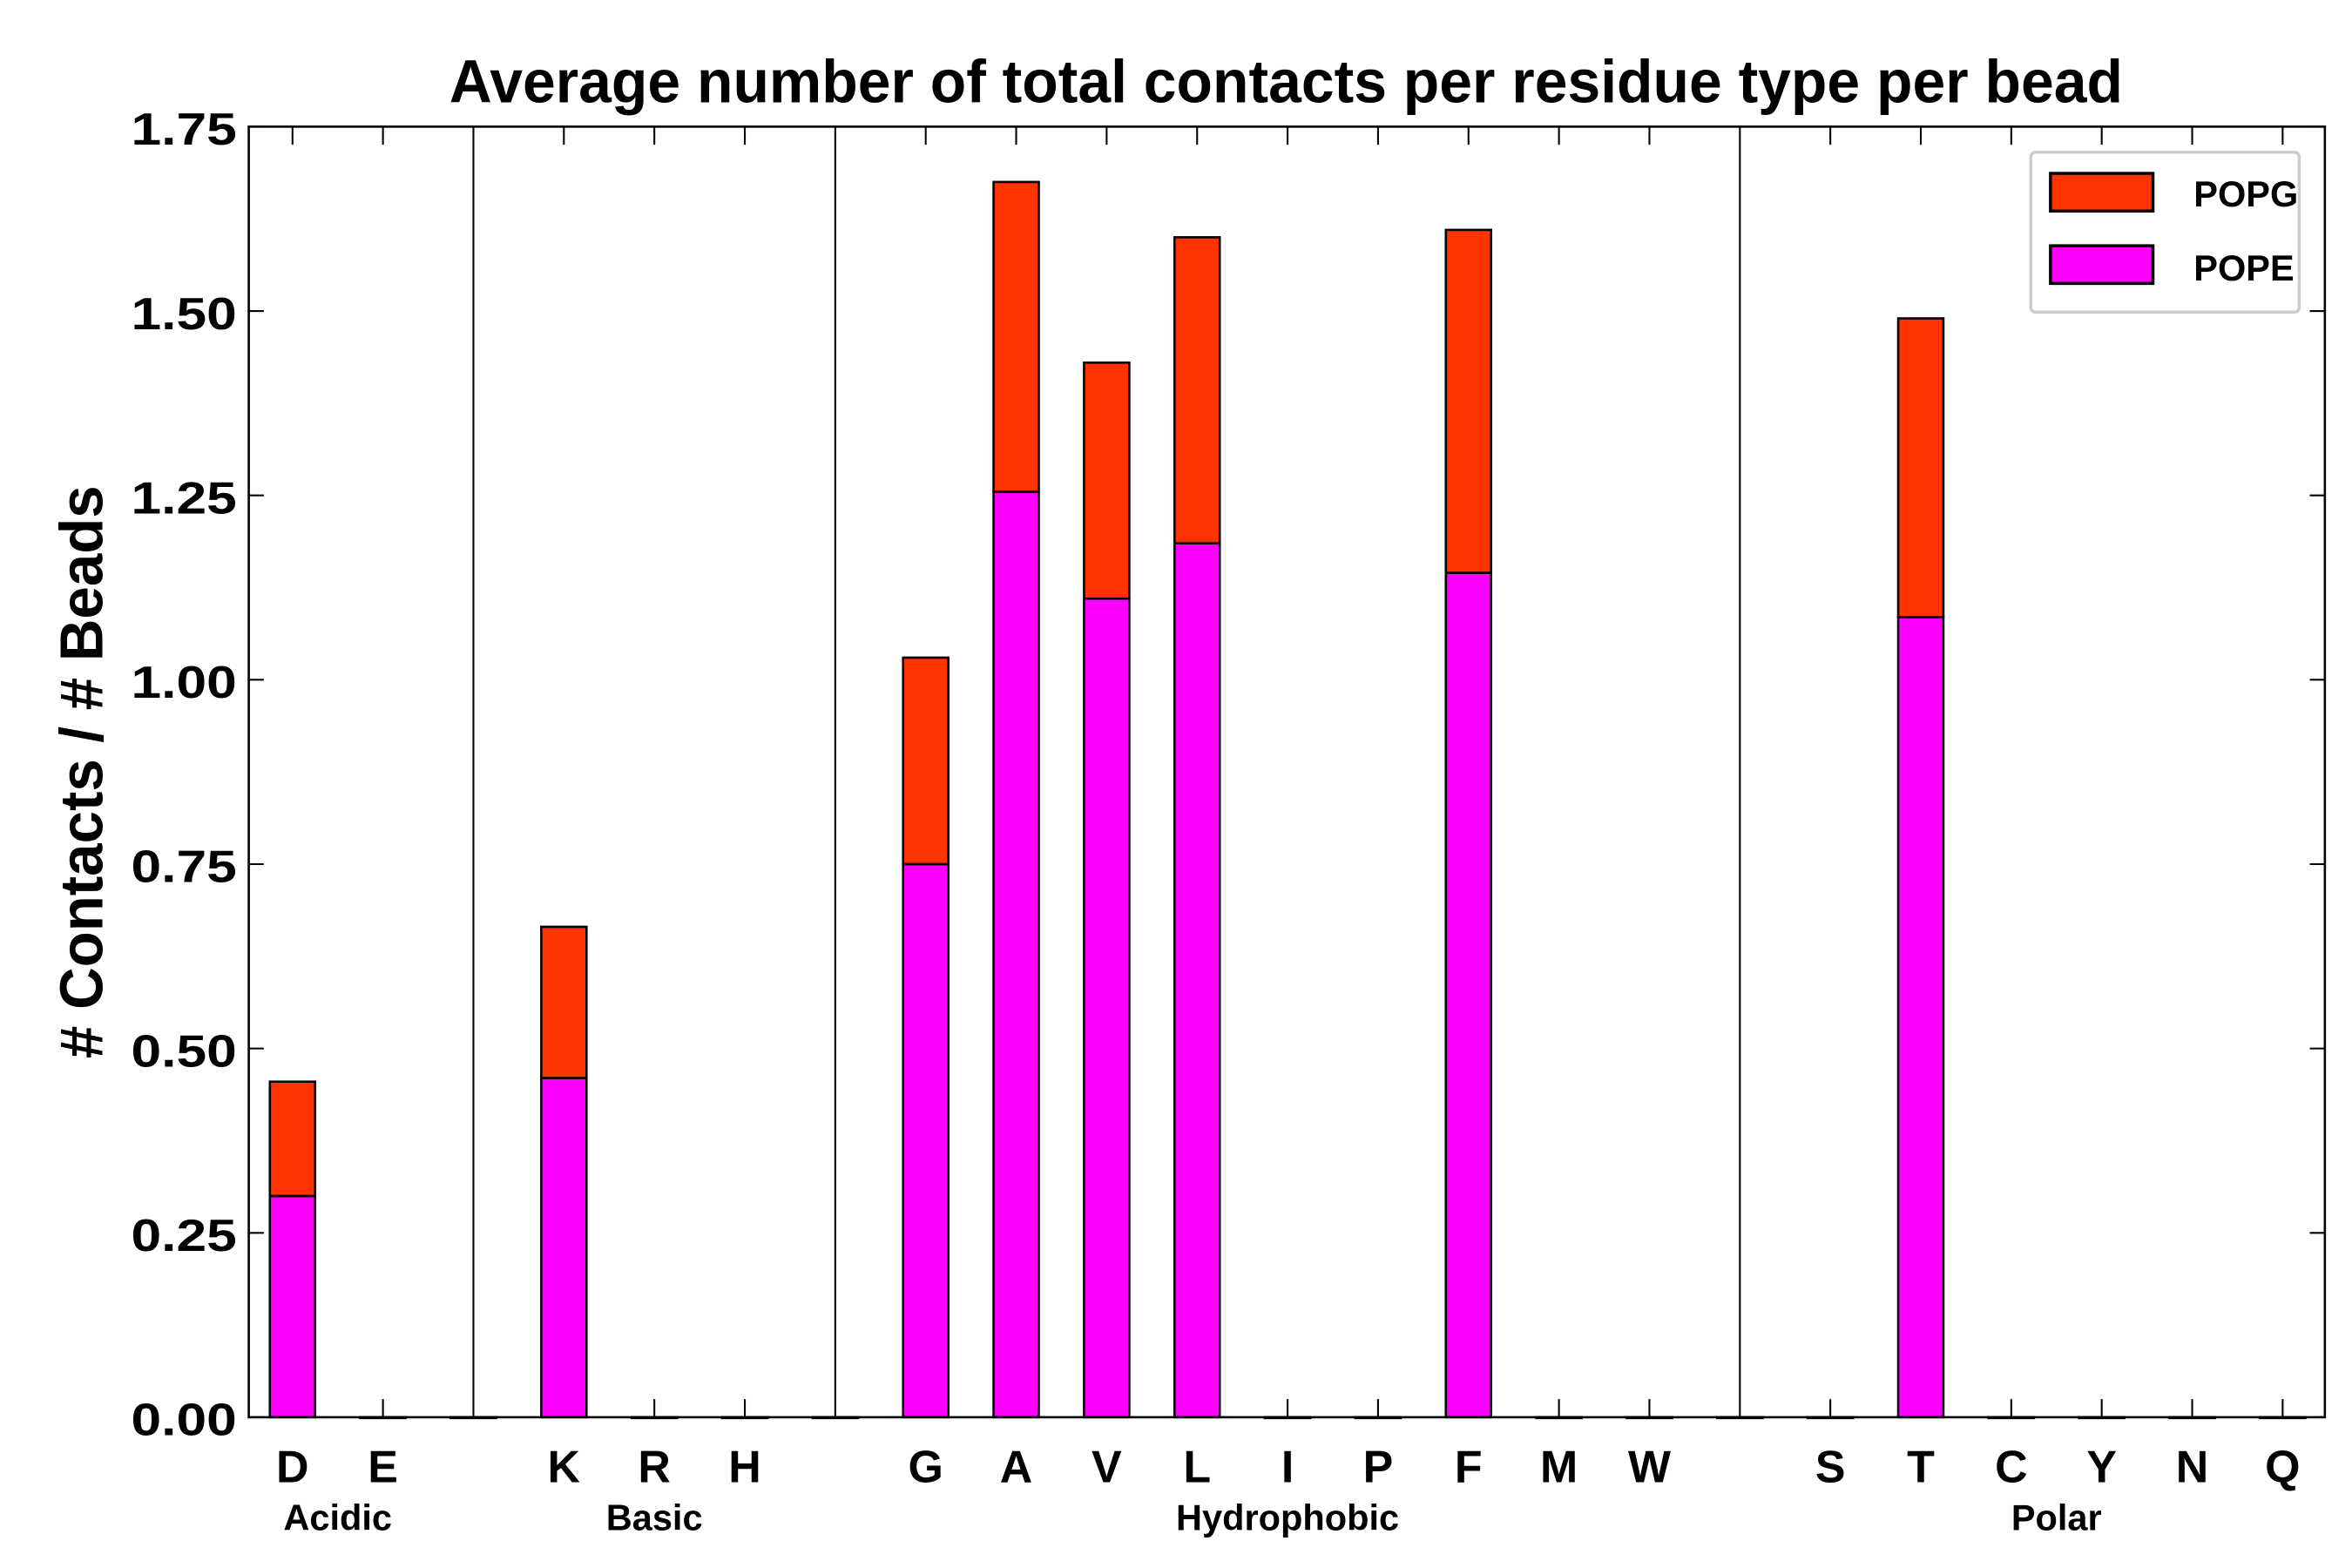 This screenshot has width=2352, height=1568. I want to click on group-label-hydrophobic: Hydrophobic, so click(1287, 1517).